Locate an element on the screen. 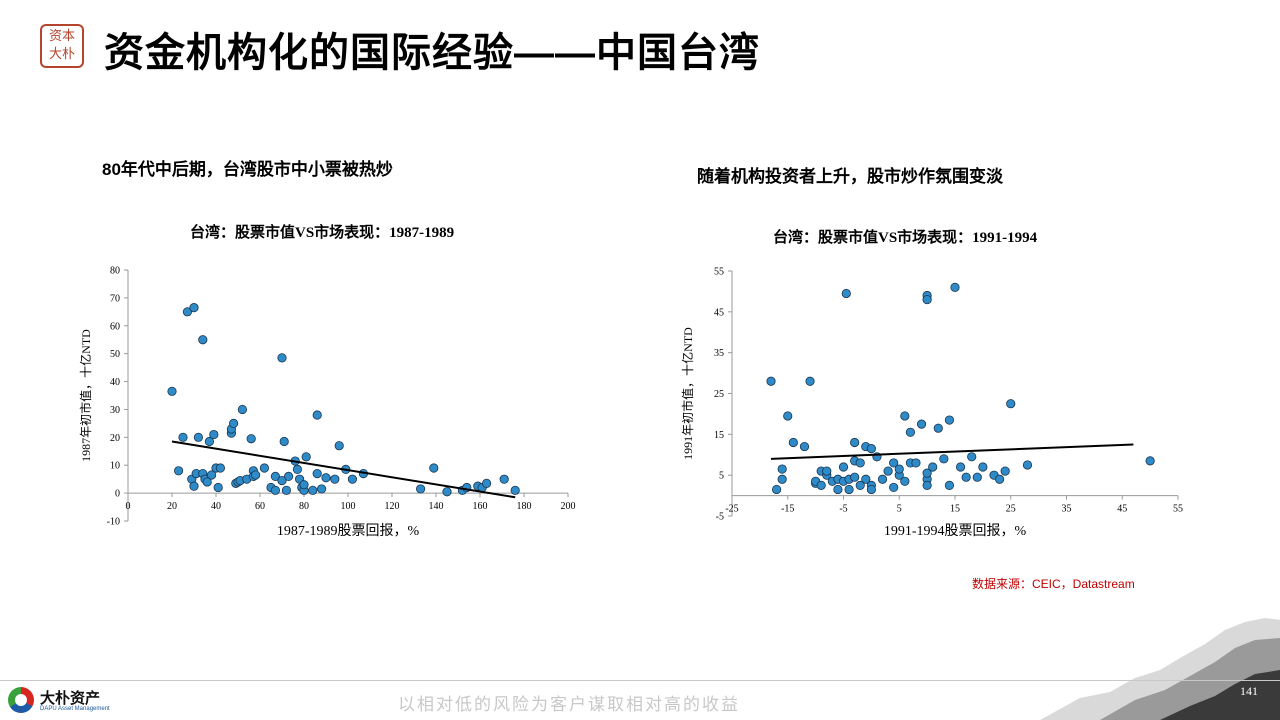  y-tick-label: 60 is located at coordinates (115, 326).